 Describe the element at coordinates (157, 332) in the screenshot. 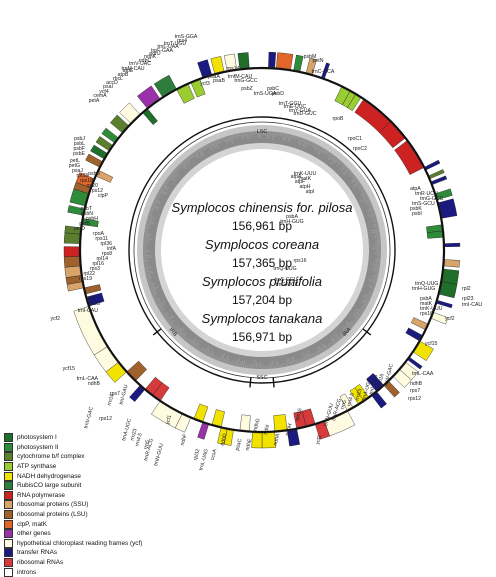

I see `region-boundary` at that location.